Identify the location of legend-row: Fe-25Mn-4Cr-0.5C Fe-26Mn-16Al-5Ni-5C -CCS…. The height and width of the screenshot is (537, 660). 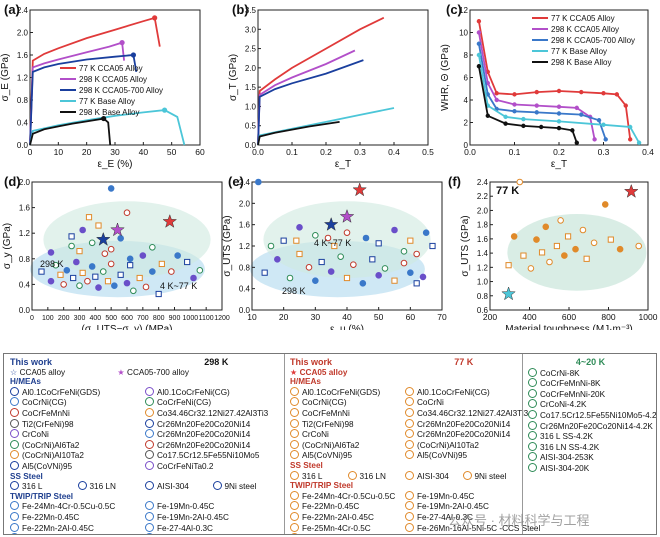
(145, 534).